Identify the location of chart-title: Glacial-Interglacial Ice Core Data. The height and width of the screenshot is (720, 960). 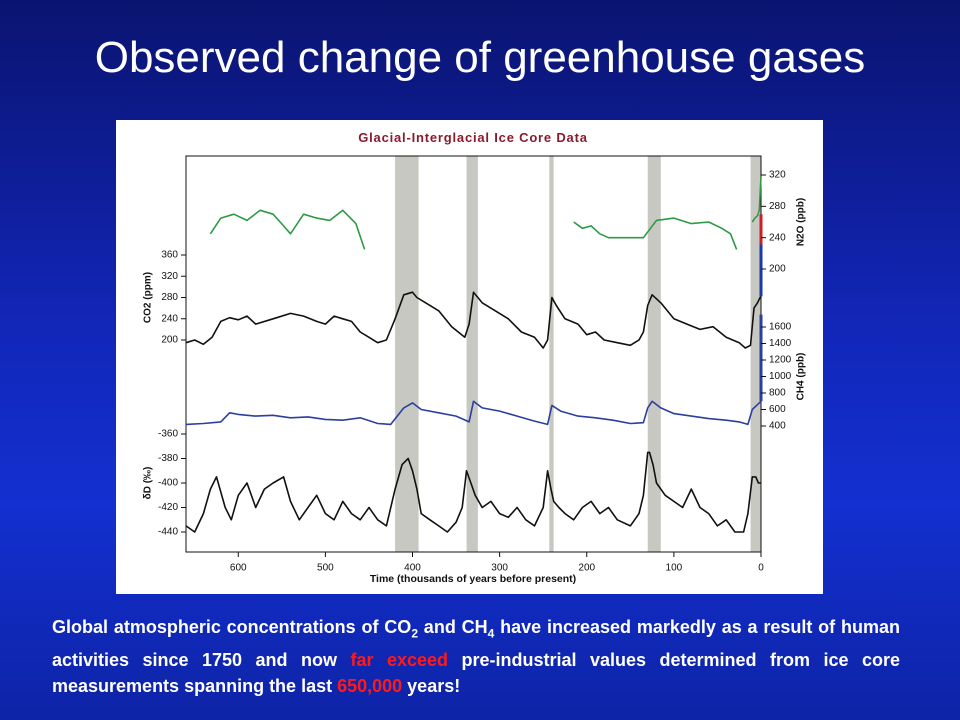
(473, 137).